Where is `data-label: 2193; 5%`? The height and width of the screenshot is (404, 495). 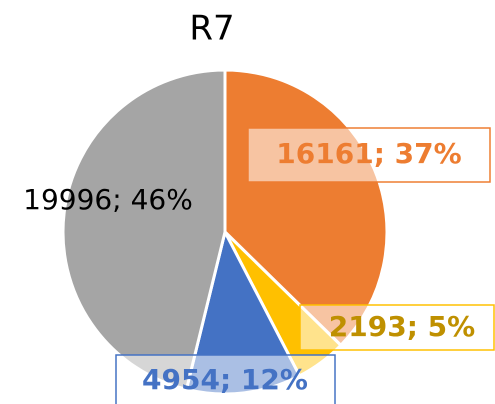 data-label: 2193; 5% is located at coordinates (402, 326).